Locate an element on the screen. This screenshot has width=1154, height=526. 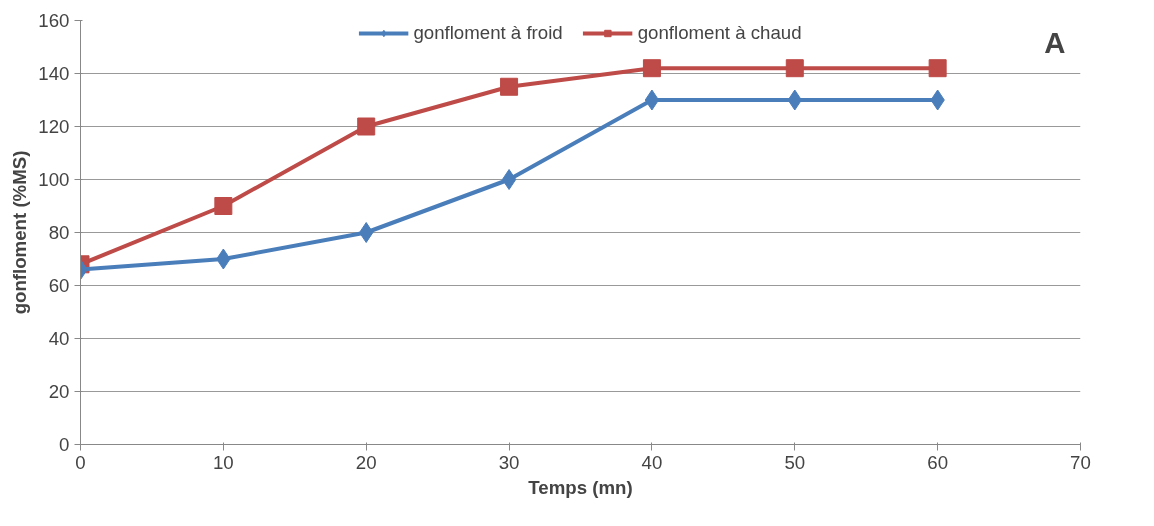
x-tick-label: 0 is located at coordinates (80, 462).